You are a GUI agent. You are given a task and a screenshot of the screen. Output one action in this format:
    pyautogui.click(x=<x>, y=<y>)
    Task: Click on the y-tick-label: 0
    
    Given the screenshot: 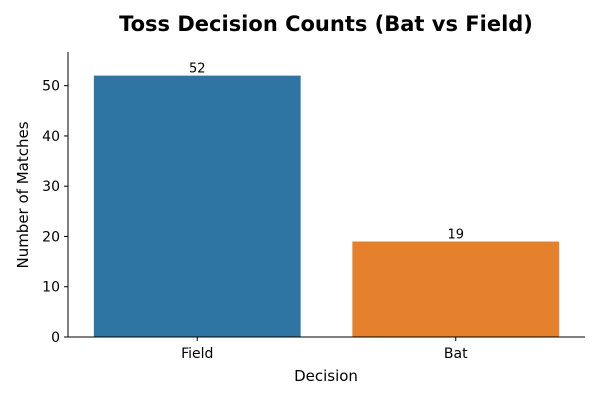 What is the action you would take?
    pyautogui.click(x=55, y=338)
    